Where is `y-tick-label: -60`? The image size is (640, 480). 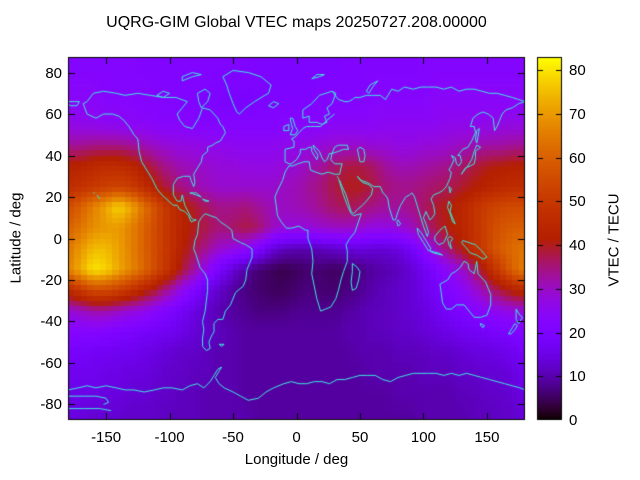
y-tick-label: -60 is located at coordinates (51, 363).